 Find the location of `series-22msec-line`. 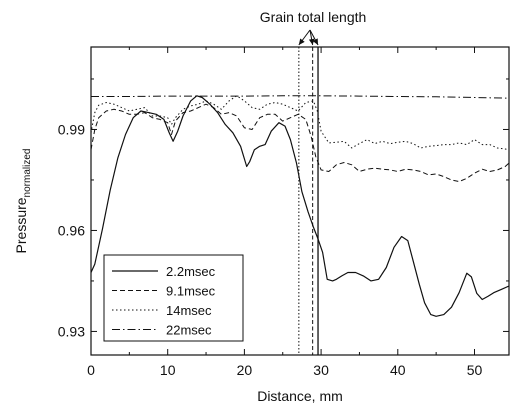

series-22msec-line is located at coordinates (300, 97).